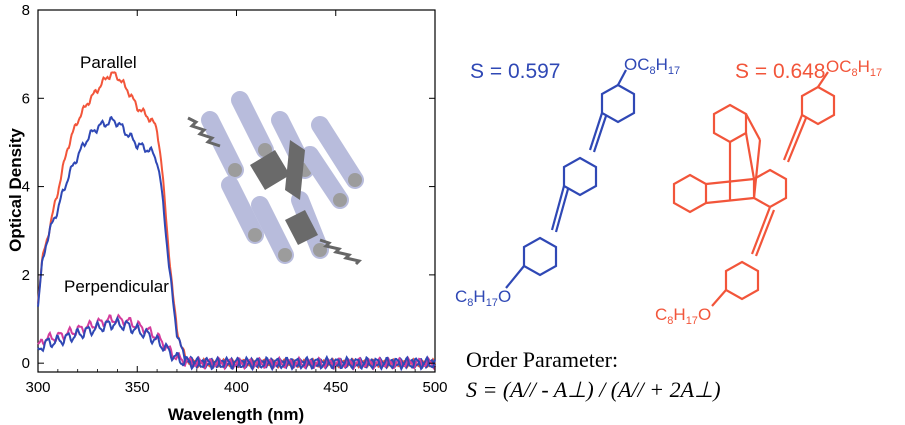 The height and width of the screenshot is (425, 905). Describe the element at coordinates (730, 123) in the screenshot. I see `triptycene-upper-ring` at that location.